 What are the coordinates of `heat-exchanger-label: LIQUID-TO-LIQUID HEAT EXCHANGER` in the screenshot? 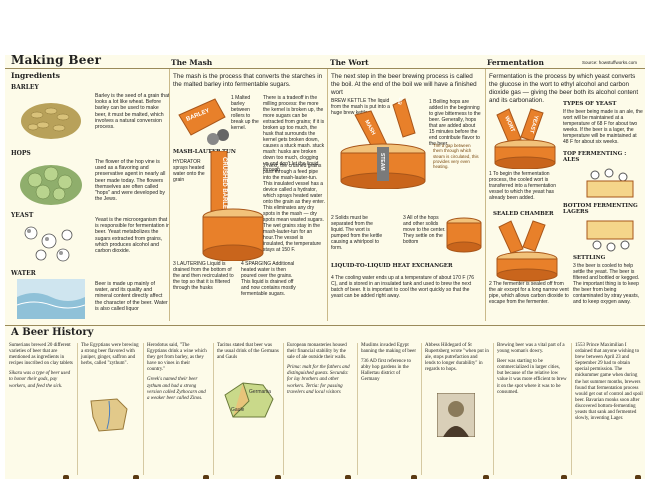 It's located at (392, 266).